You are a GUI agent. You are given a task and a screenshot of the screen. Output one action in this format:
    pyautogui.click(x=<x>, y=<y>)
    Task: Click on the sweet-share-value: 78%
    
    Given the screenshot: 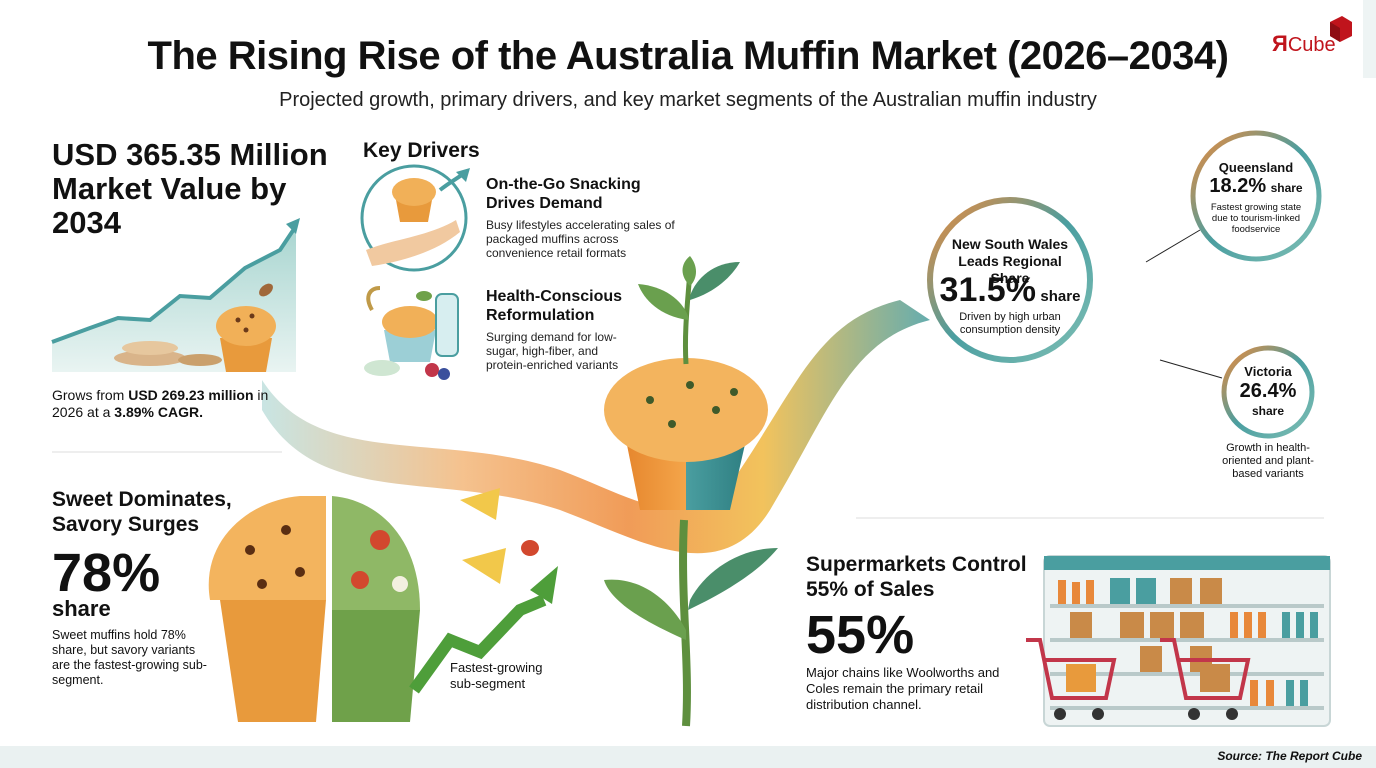 What is the action you would take?
    pyautogui.click(x=106, y=573)
    